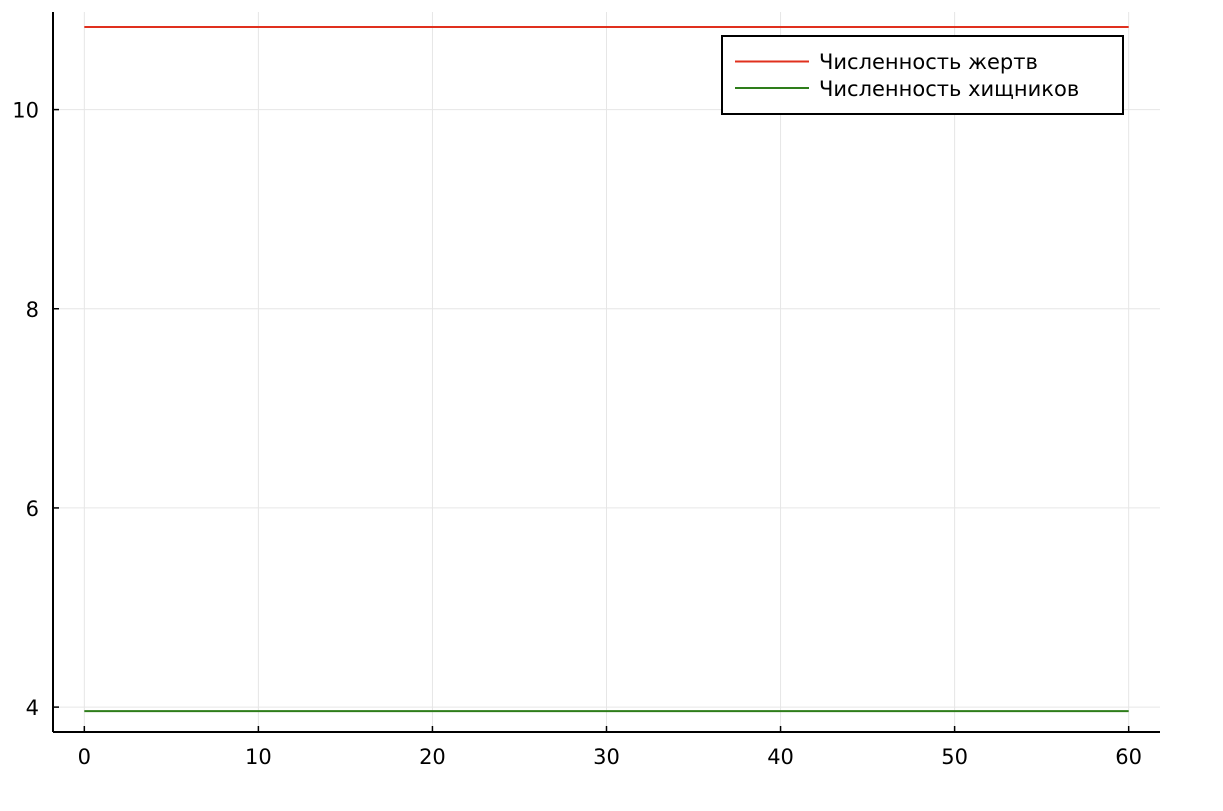 This screenshot has height=811, width=1223. I want to click on x-tick-label: 0, so click(84, 757).